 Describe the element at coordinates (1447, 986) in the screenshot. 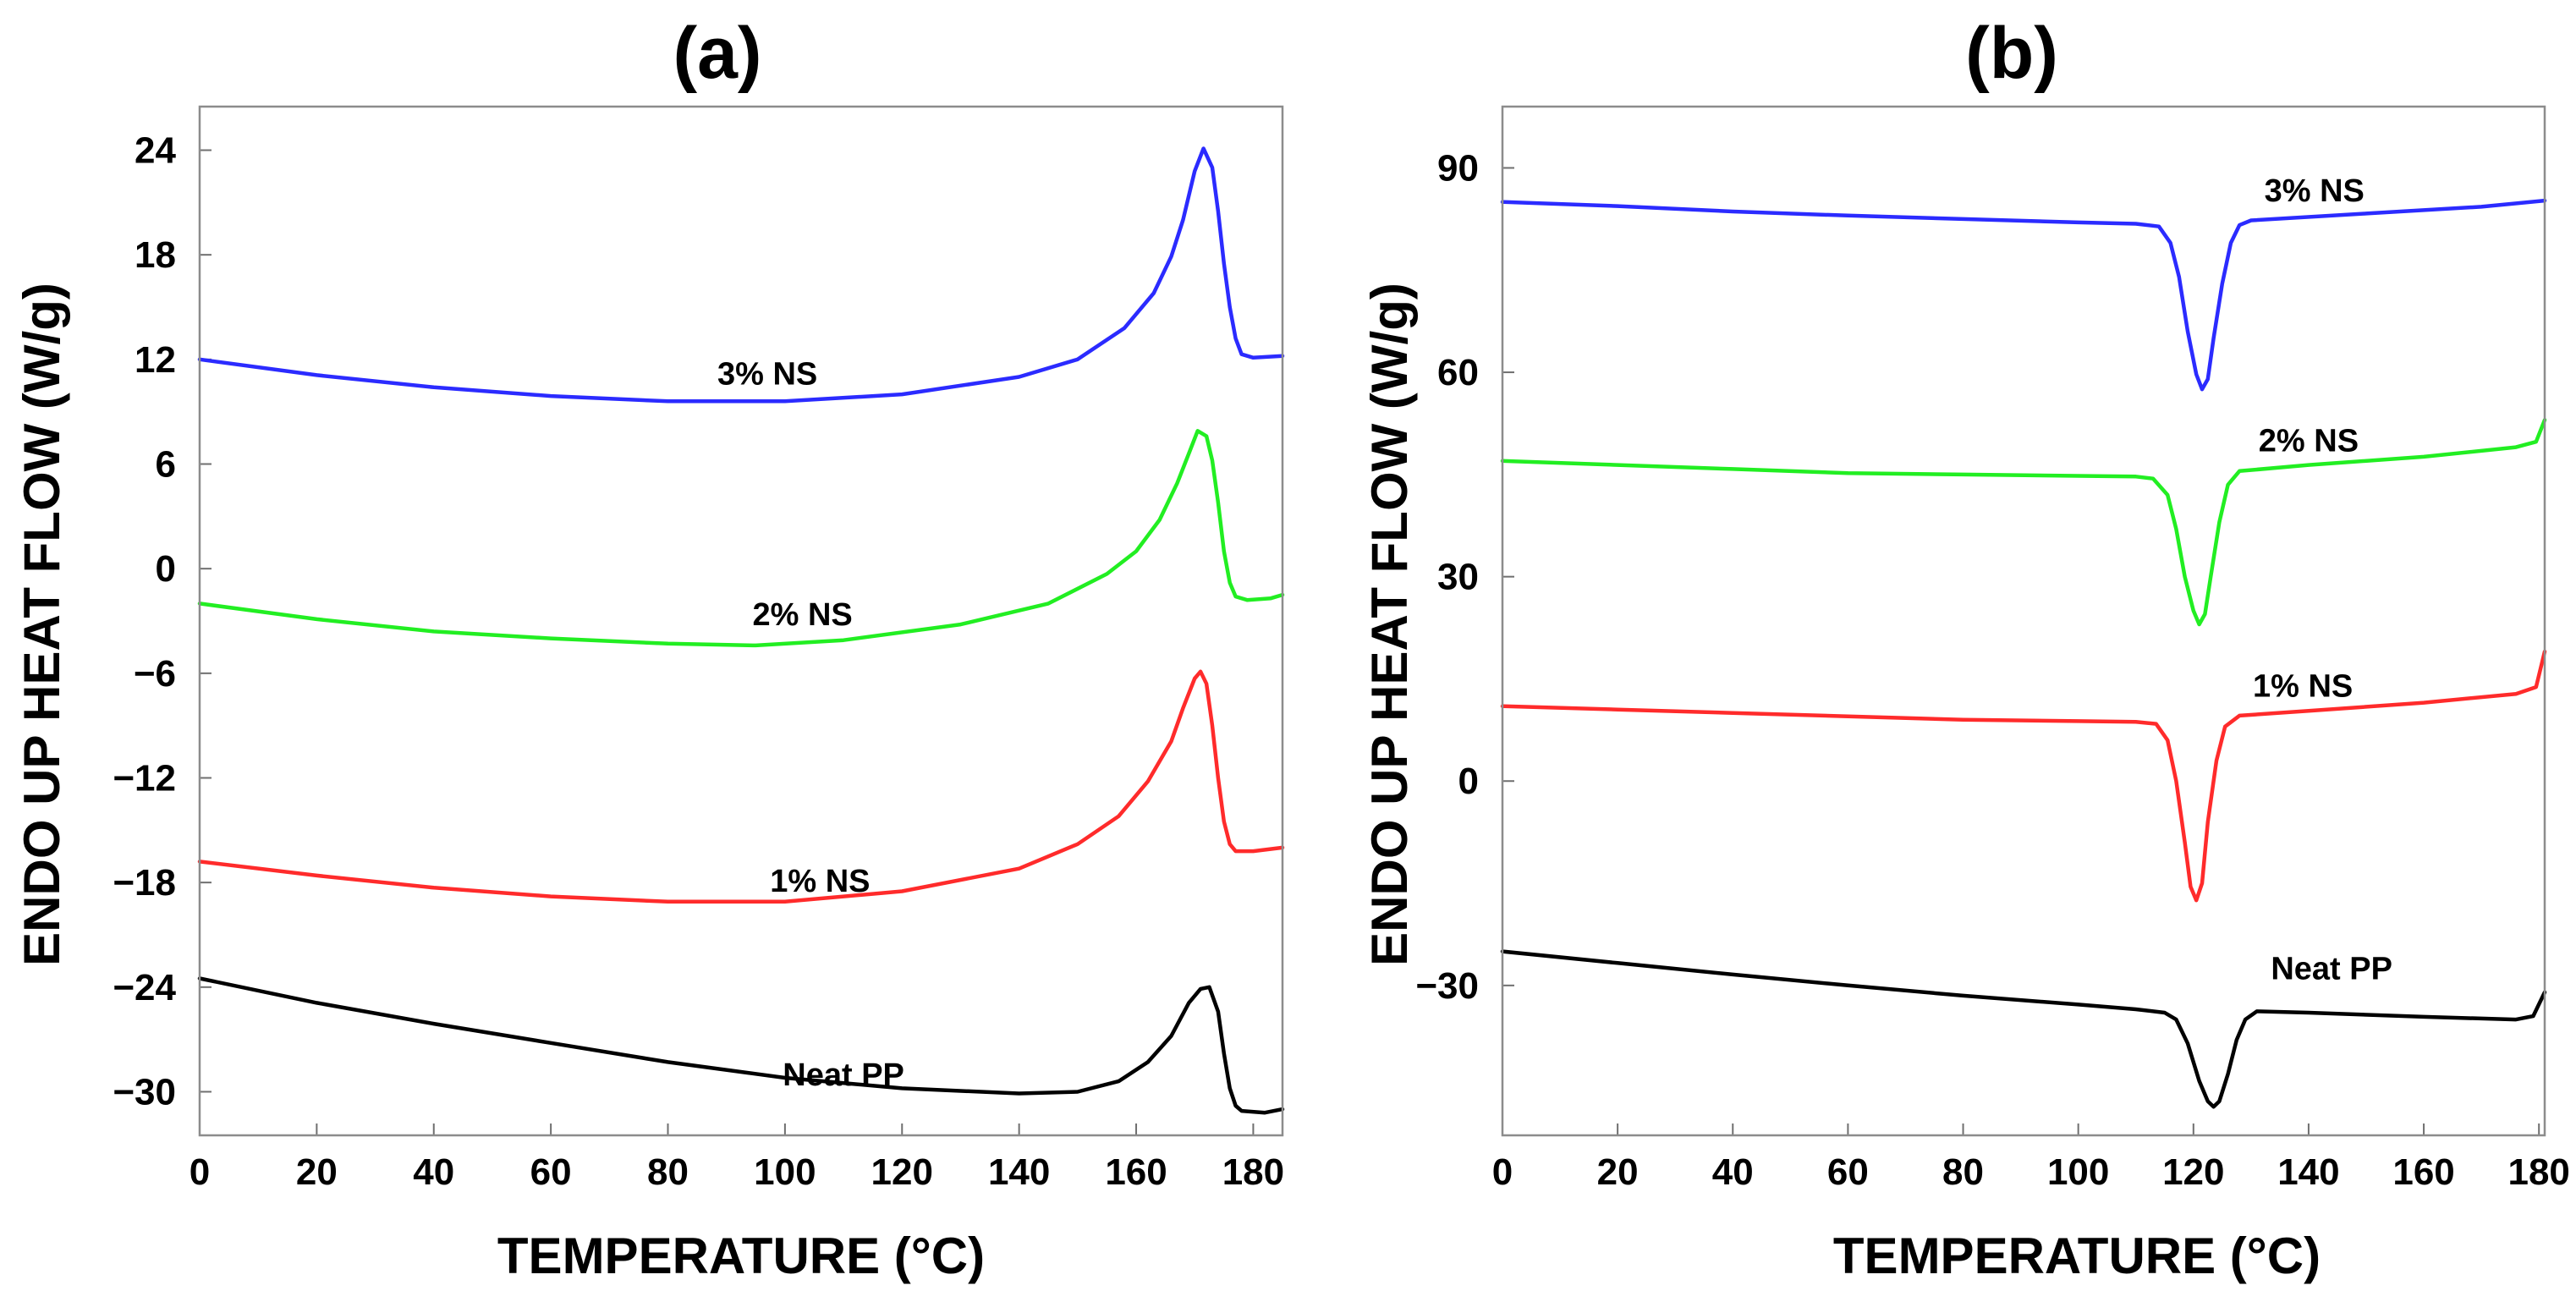

I see `panel-b-y-tick-label: −30` at that location.